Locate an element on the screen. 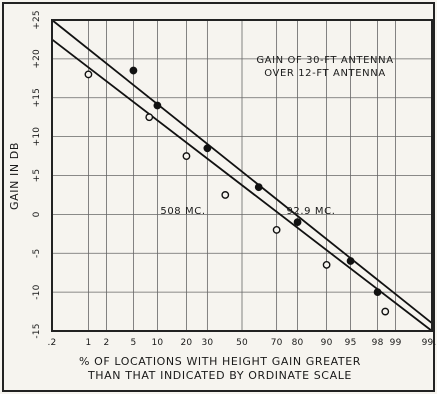 The width and height of the screenshot is (437, 394). x-tick-label-11: 95 is located at coordinates (351, 343).